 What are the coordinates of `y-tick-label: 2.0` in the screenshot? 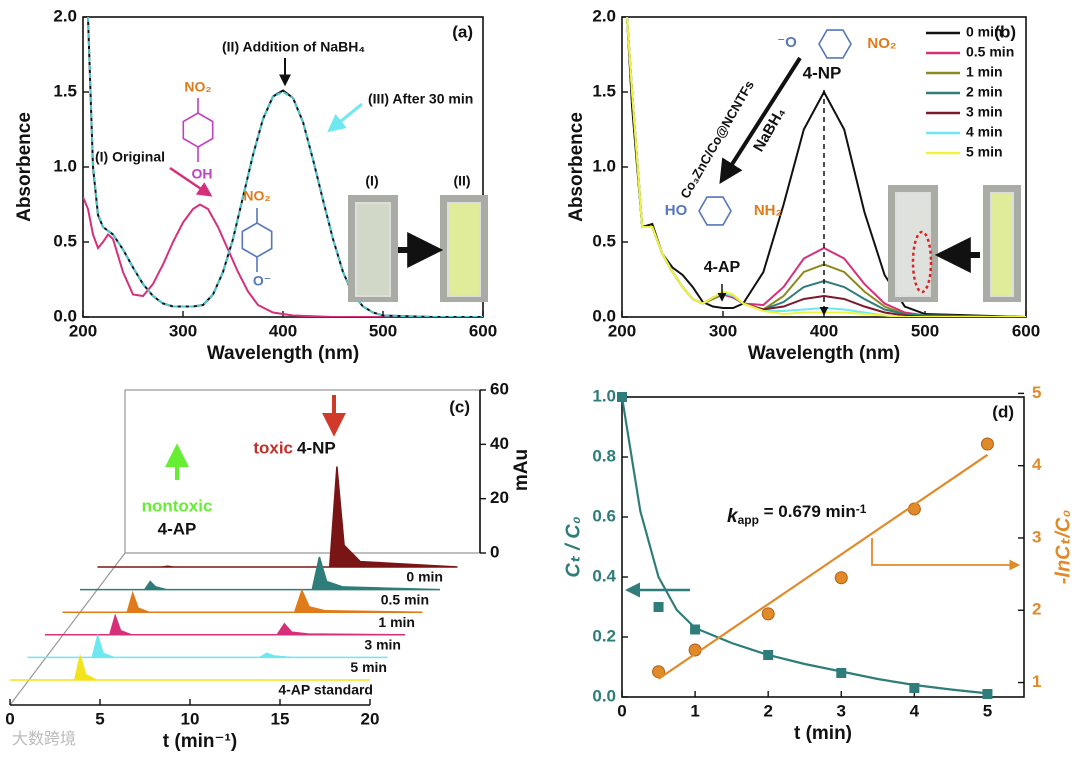 It's located at (65, 15).